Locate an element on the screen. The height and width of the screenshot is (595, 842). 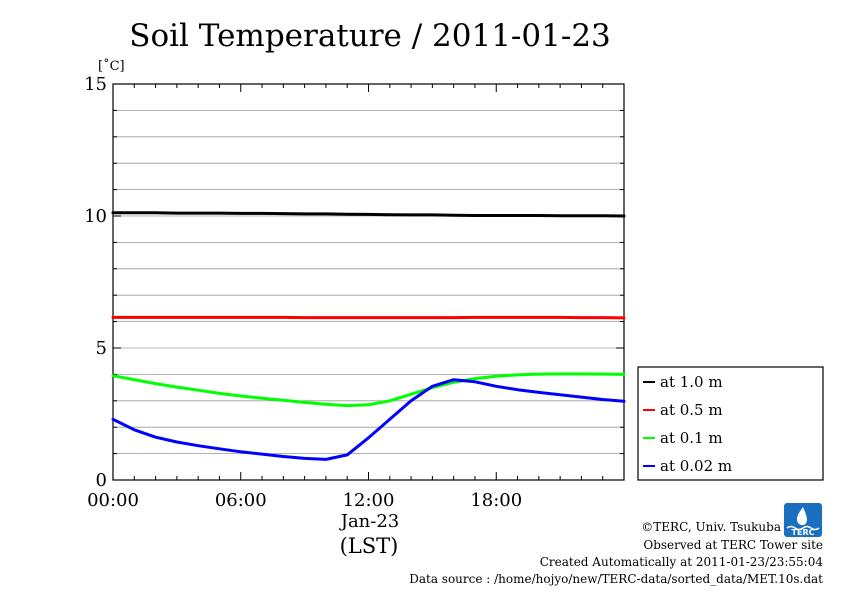
legend-label: at 0.02 m is located at coordinates (696, 466).